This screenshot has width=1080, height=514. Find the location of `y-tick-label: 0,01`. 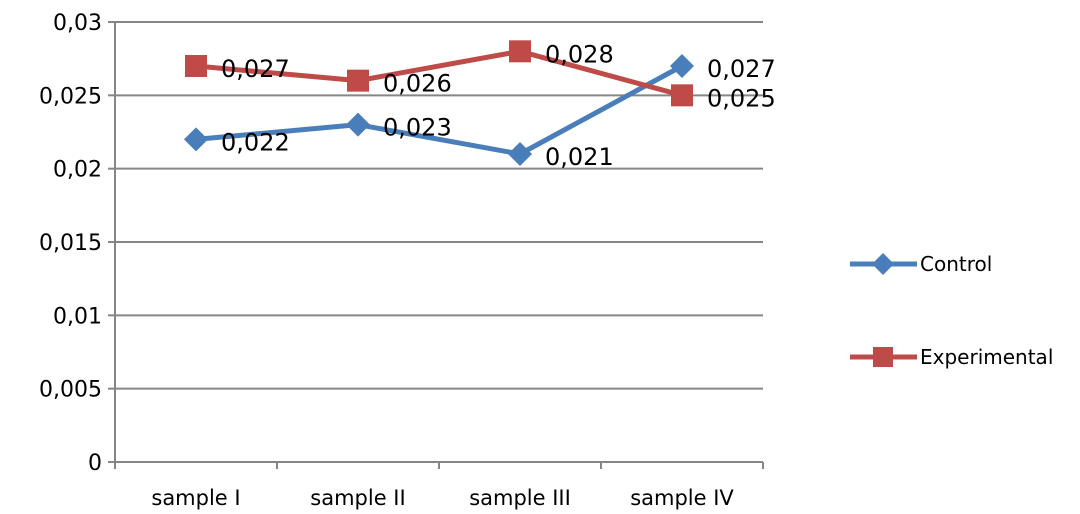

y-tick-label: 0,01 is located at coordinates (77, 316).